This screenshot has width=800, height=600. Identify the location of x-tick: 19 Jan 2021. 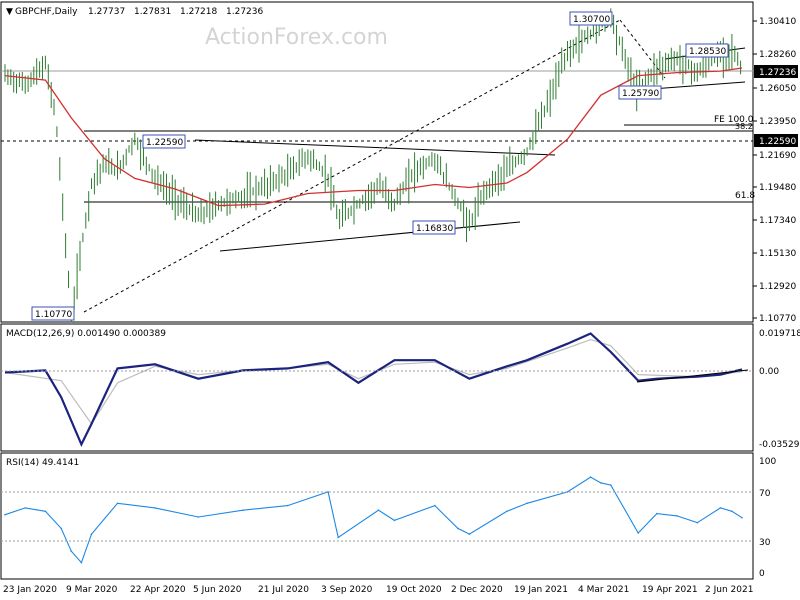
(541, 590).